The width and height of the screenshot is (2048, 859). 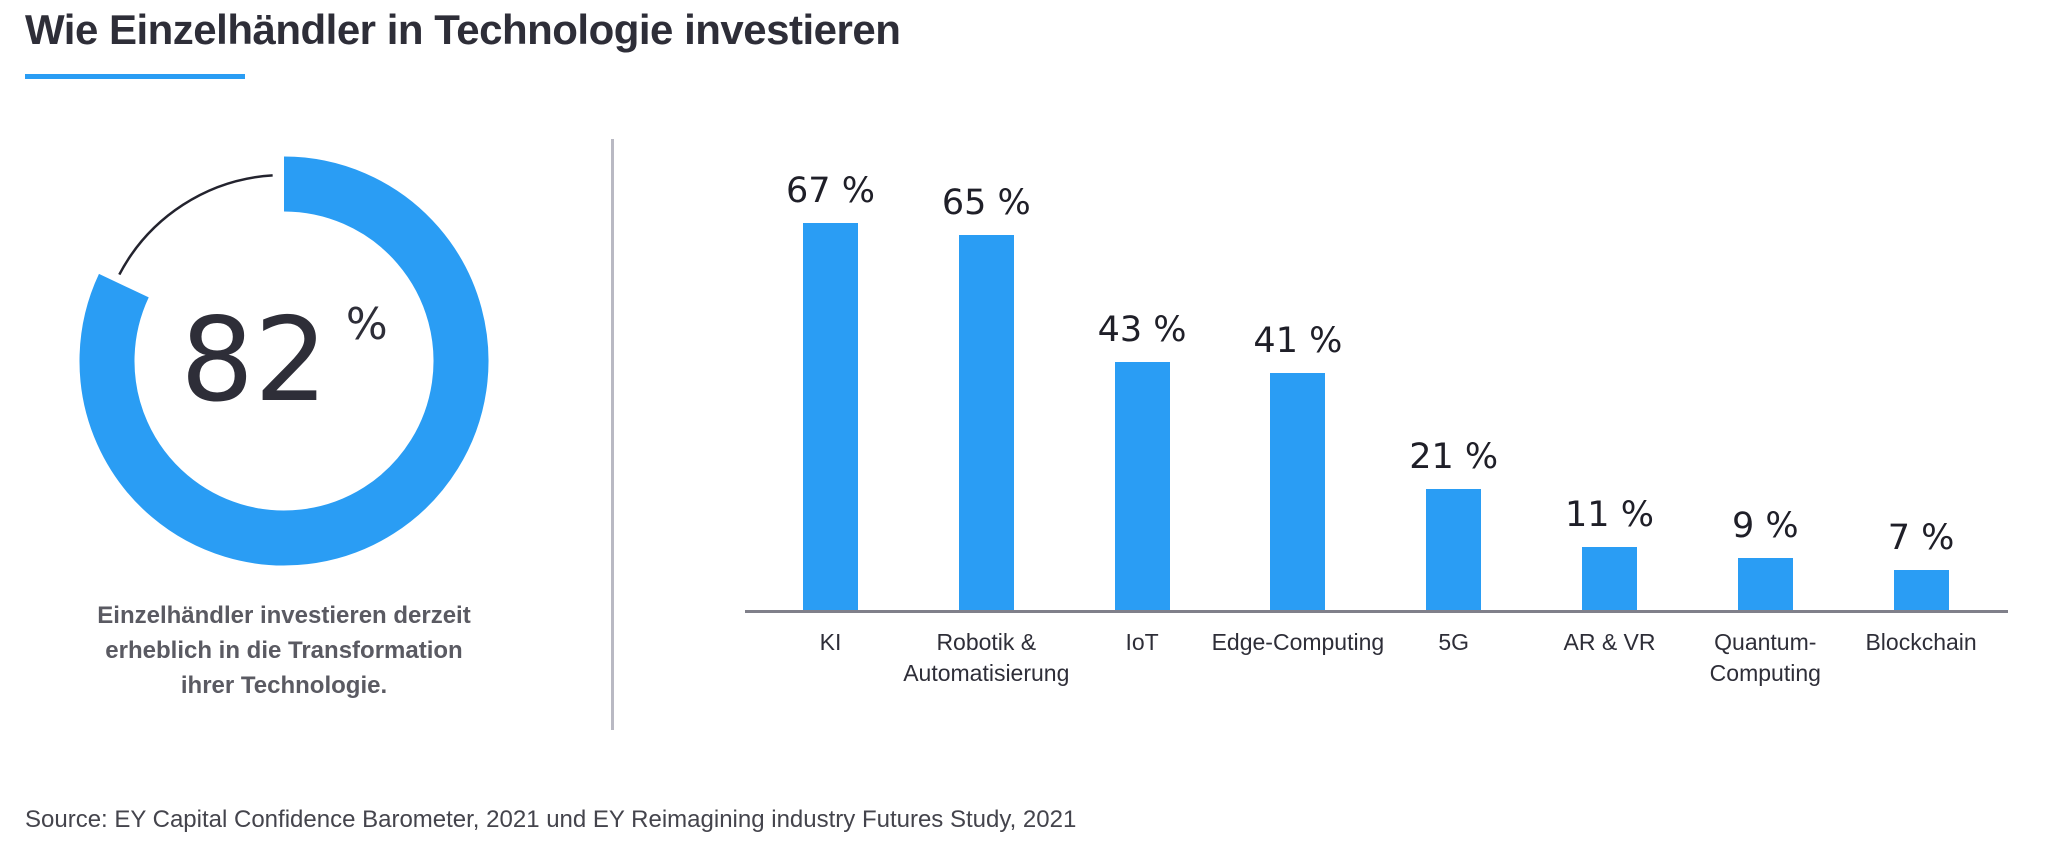 What do you see at coordinates (366, 324) in the screenshot?
I see `donut-value-unit: %` at bounding box center [366, 324].